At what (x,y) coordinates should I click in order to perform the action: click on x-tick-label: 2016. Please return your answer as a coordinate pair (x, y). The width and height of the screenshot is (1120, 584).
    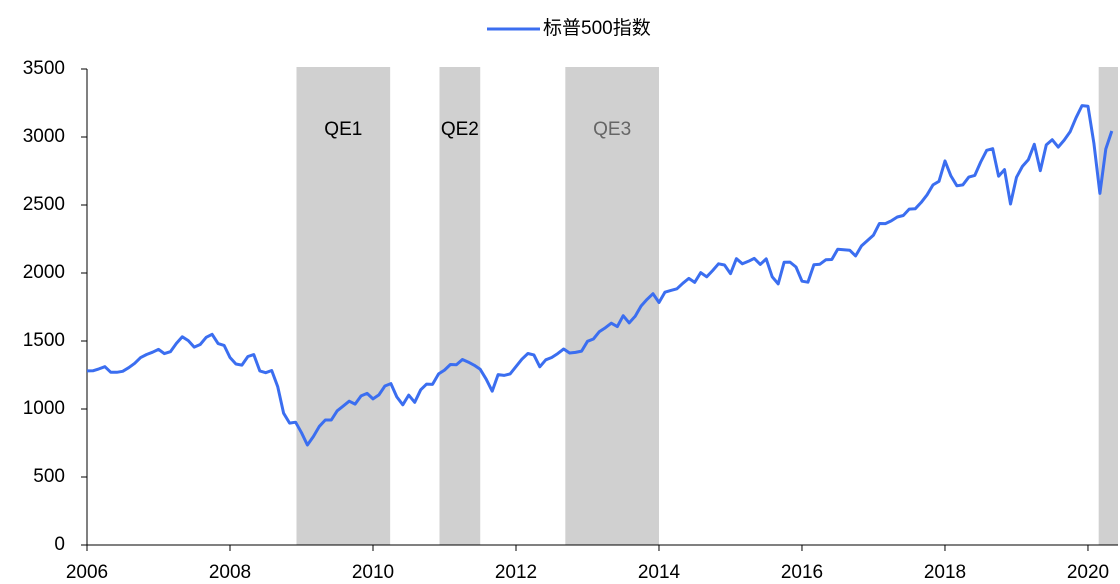
    Looking at the image, I should click on (802, 572).